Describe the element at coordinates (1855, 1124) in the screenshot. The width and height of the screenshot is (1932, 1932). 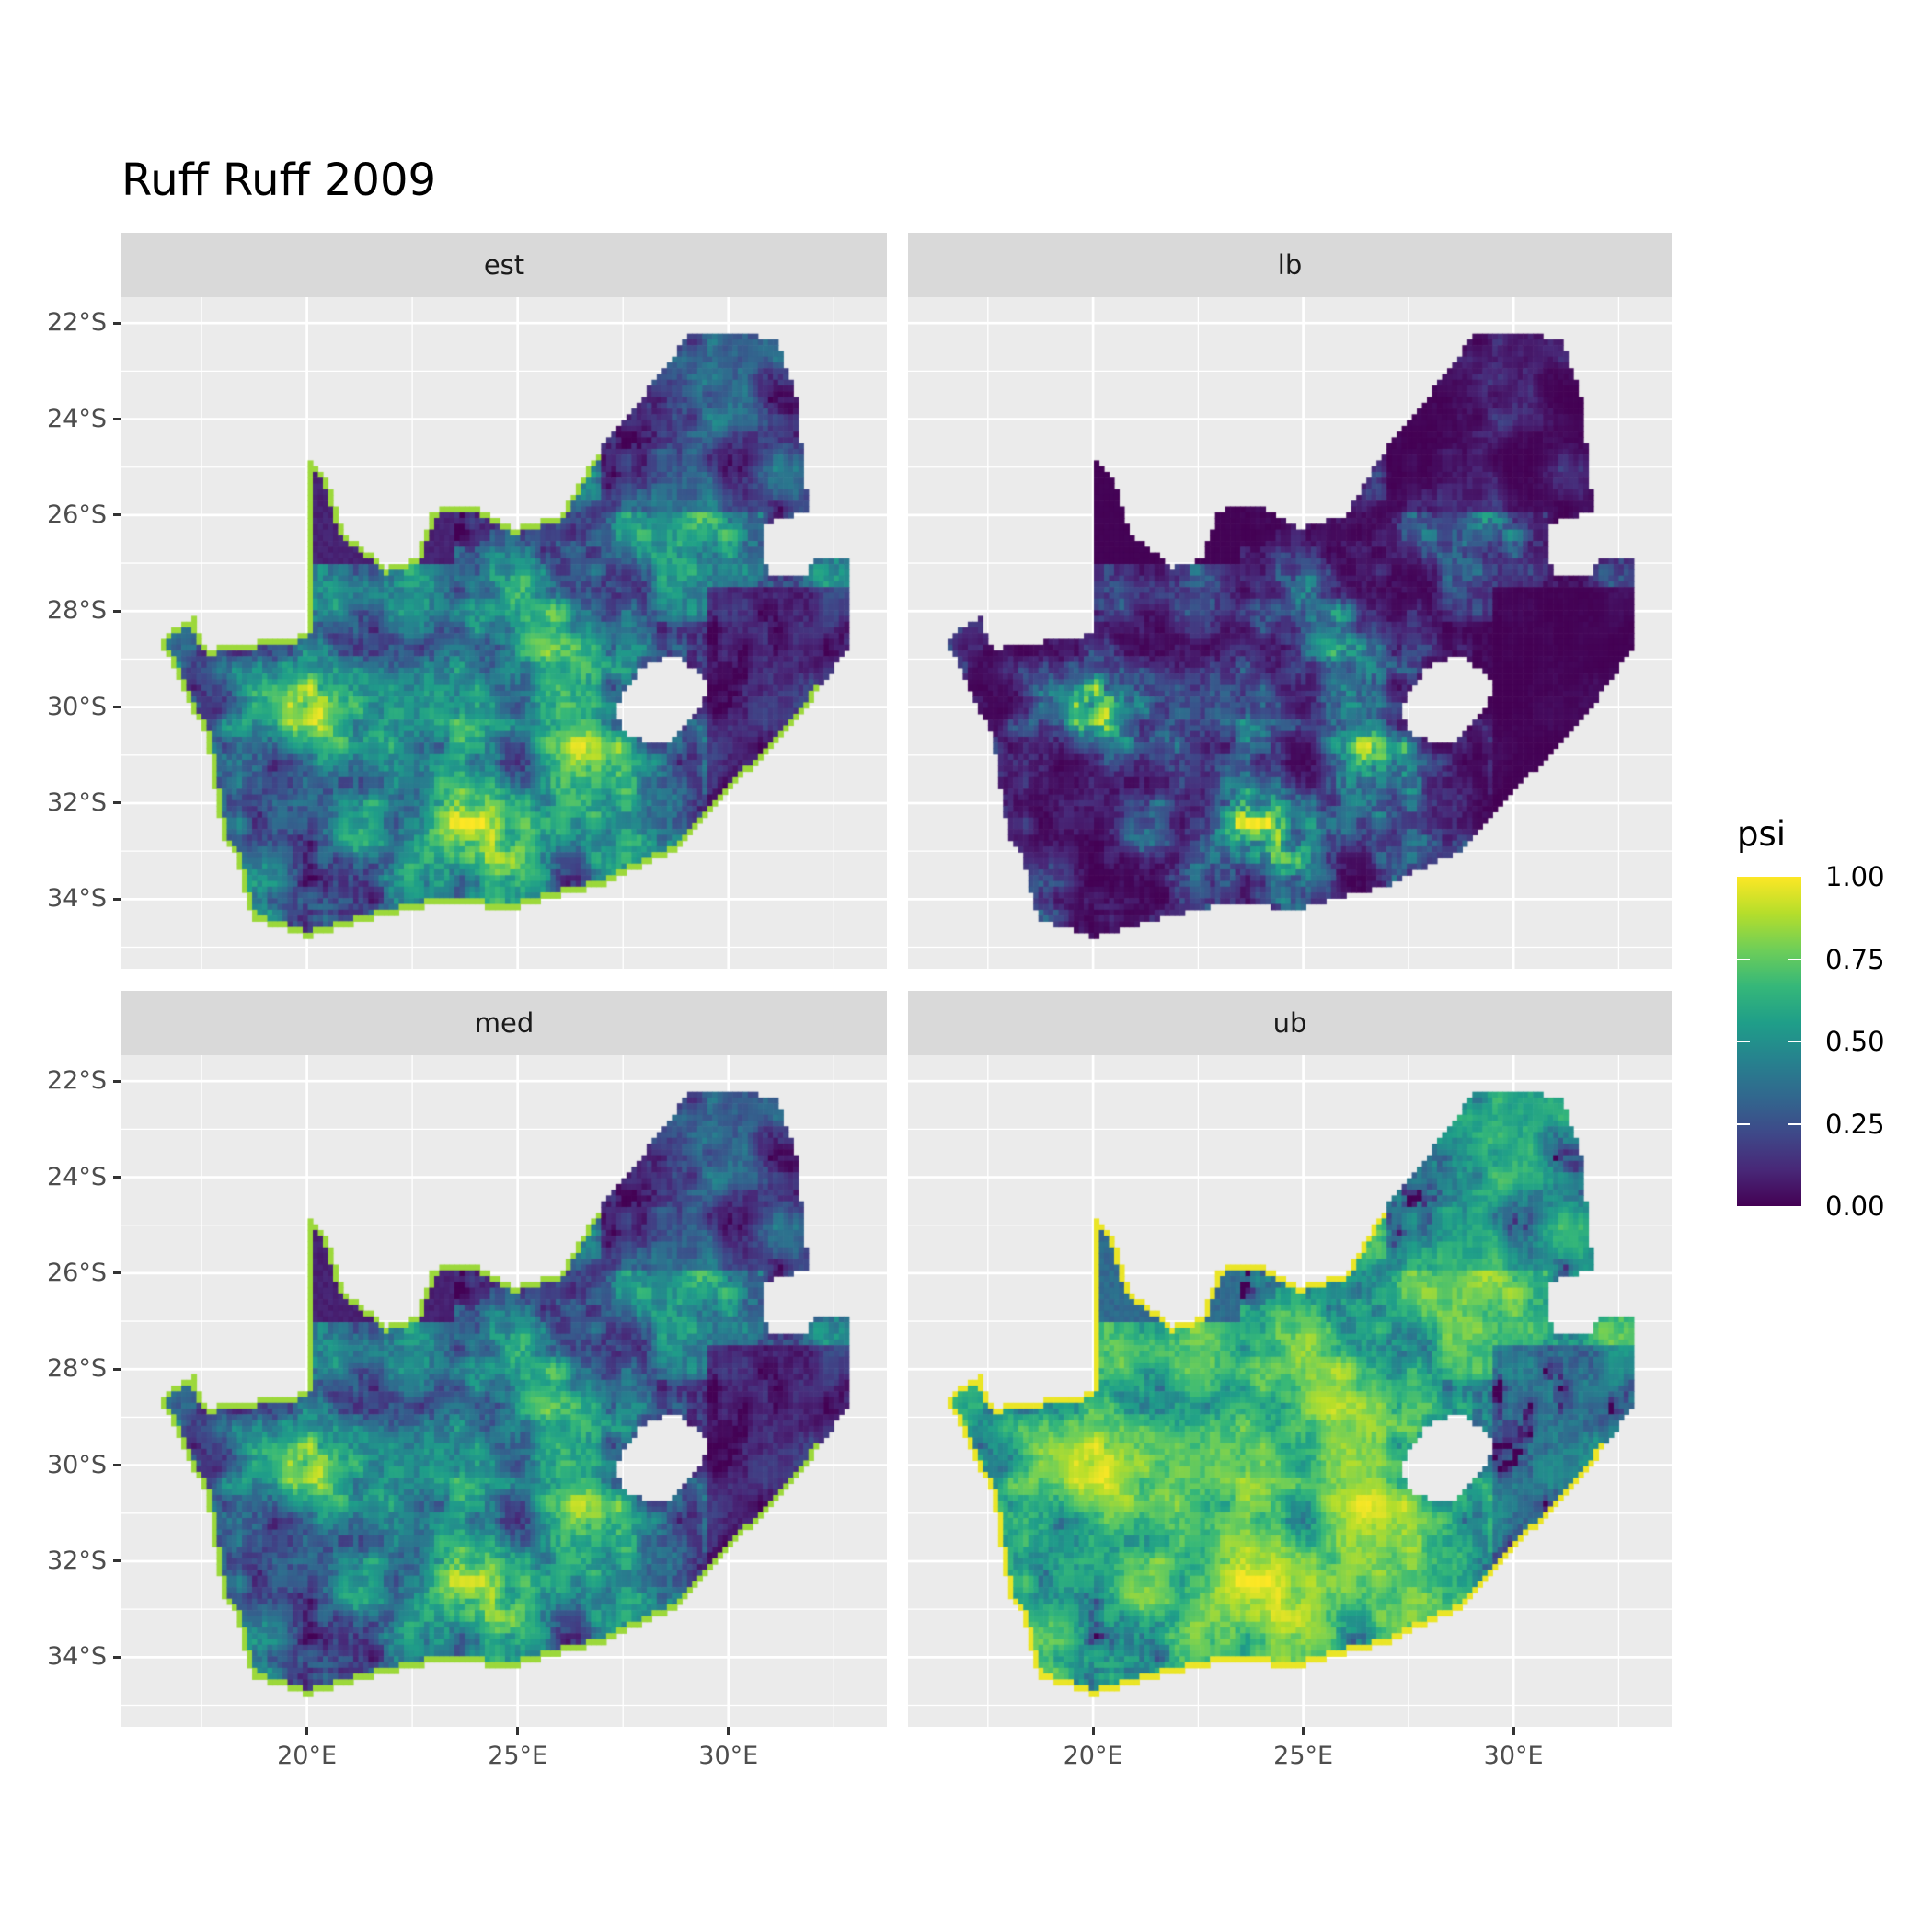
I see `legend-label: 0.25` at that location.